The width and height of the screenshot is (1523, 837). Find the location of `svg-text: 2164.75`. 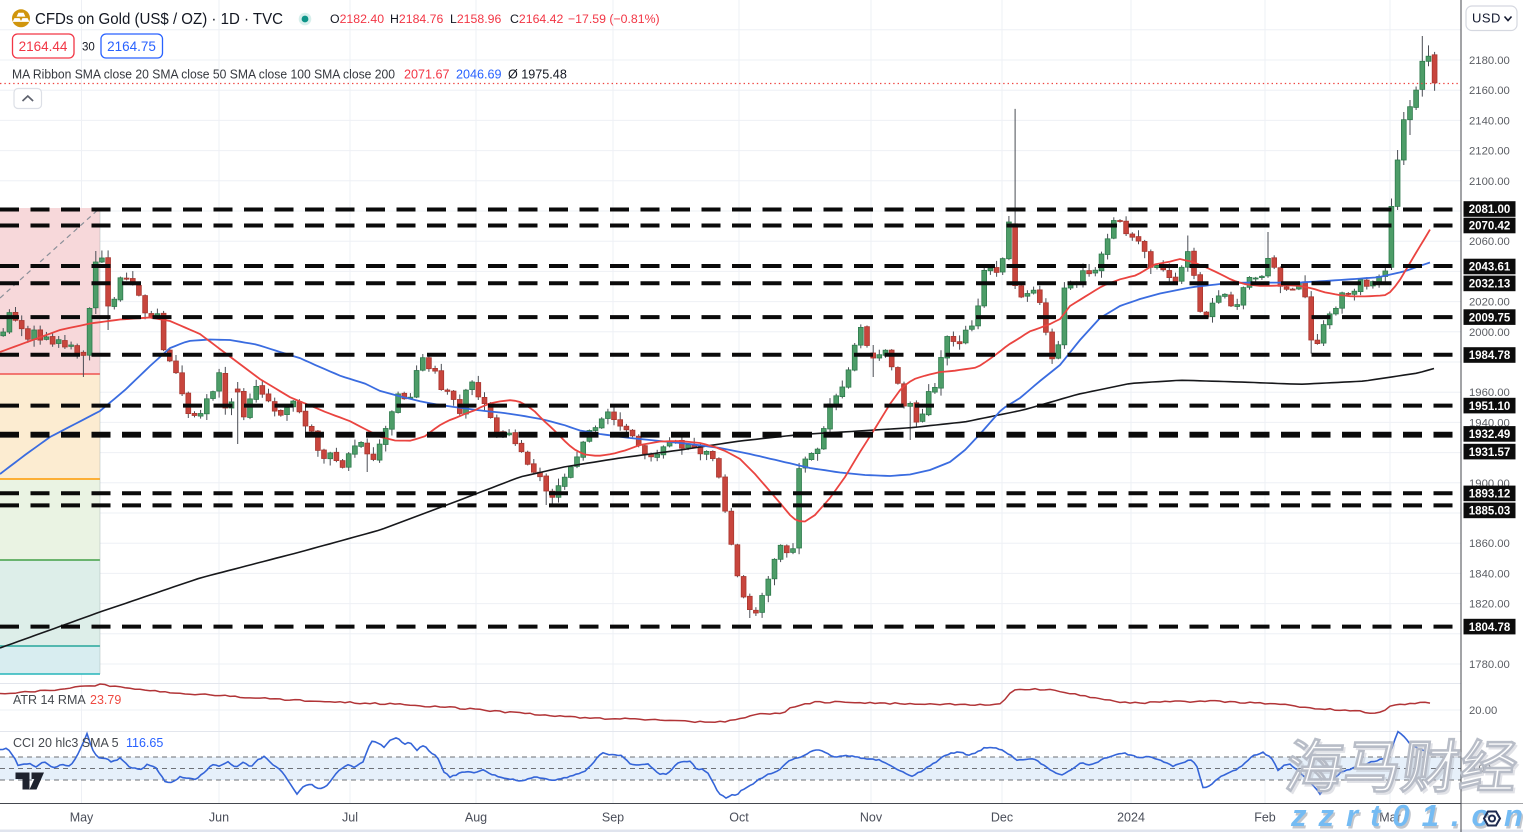

svg-text: 2164.75 is located at coordinates (131, 46).